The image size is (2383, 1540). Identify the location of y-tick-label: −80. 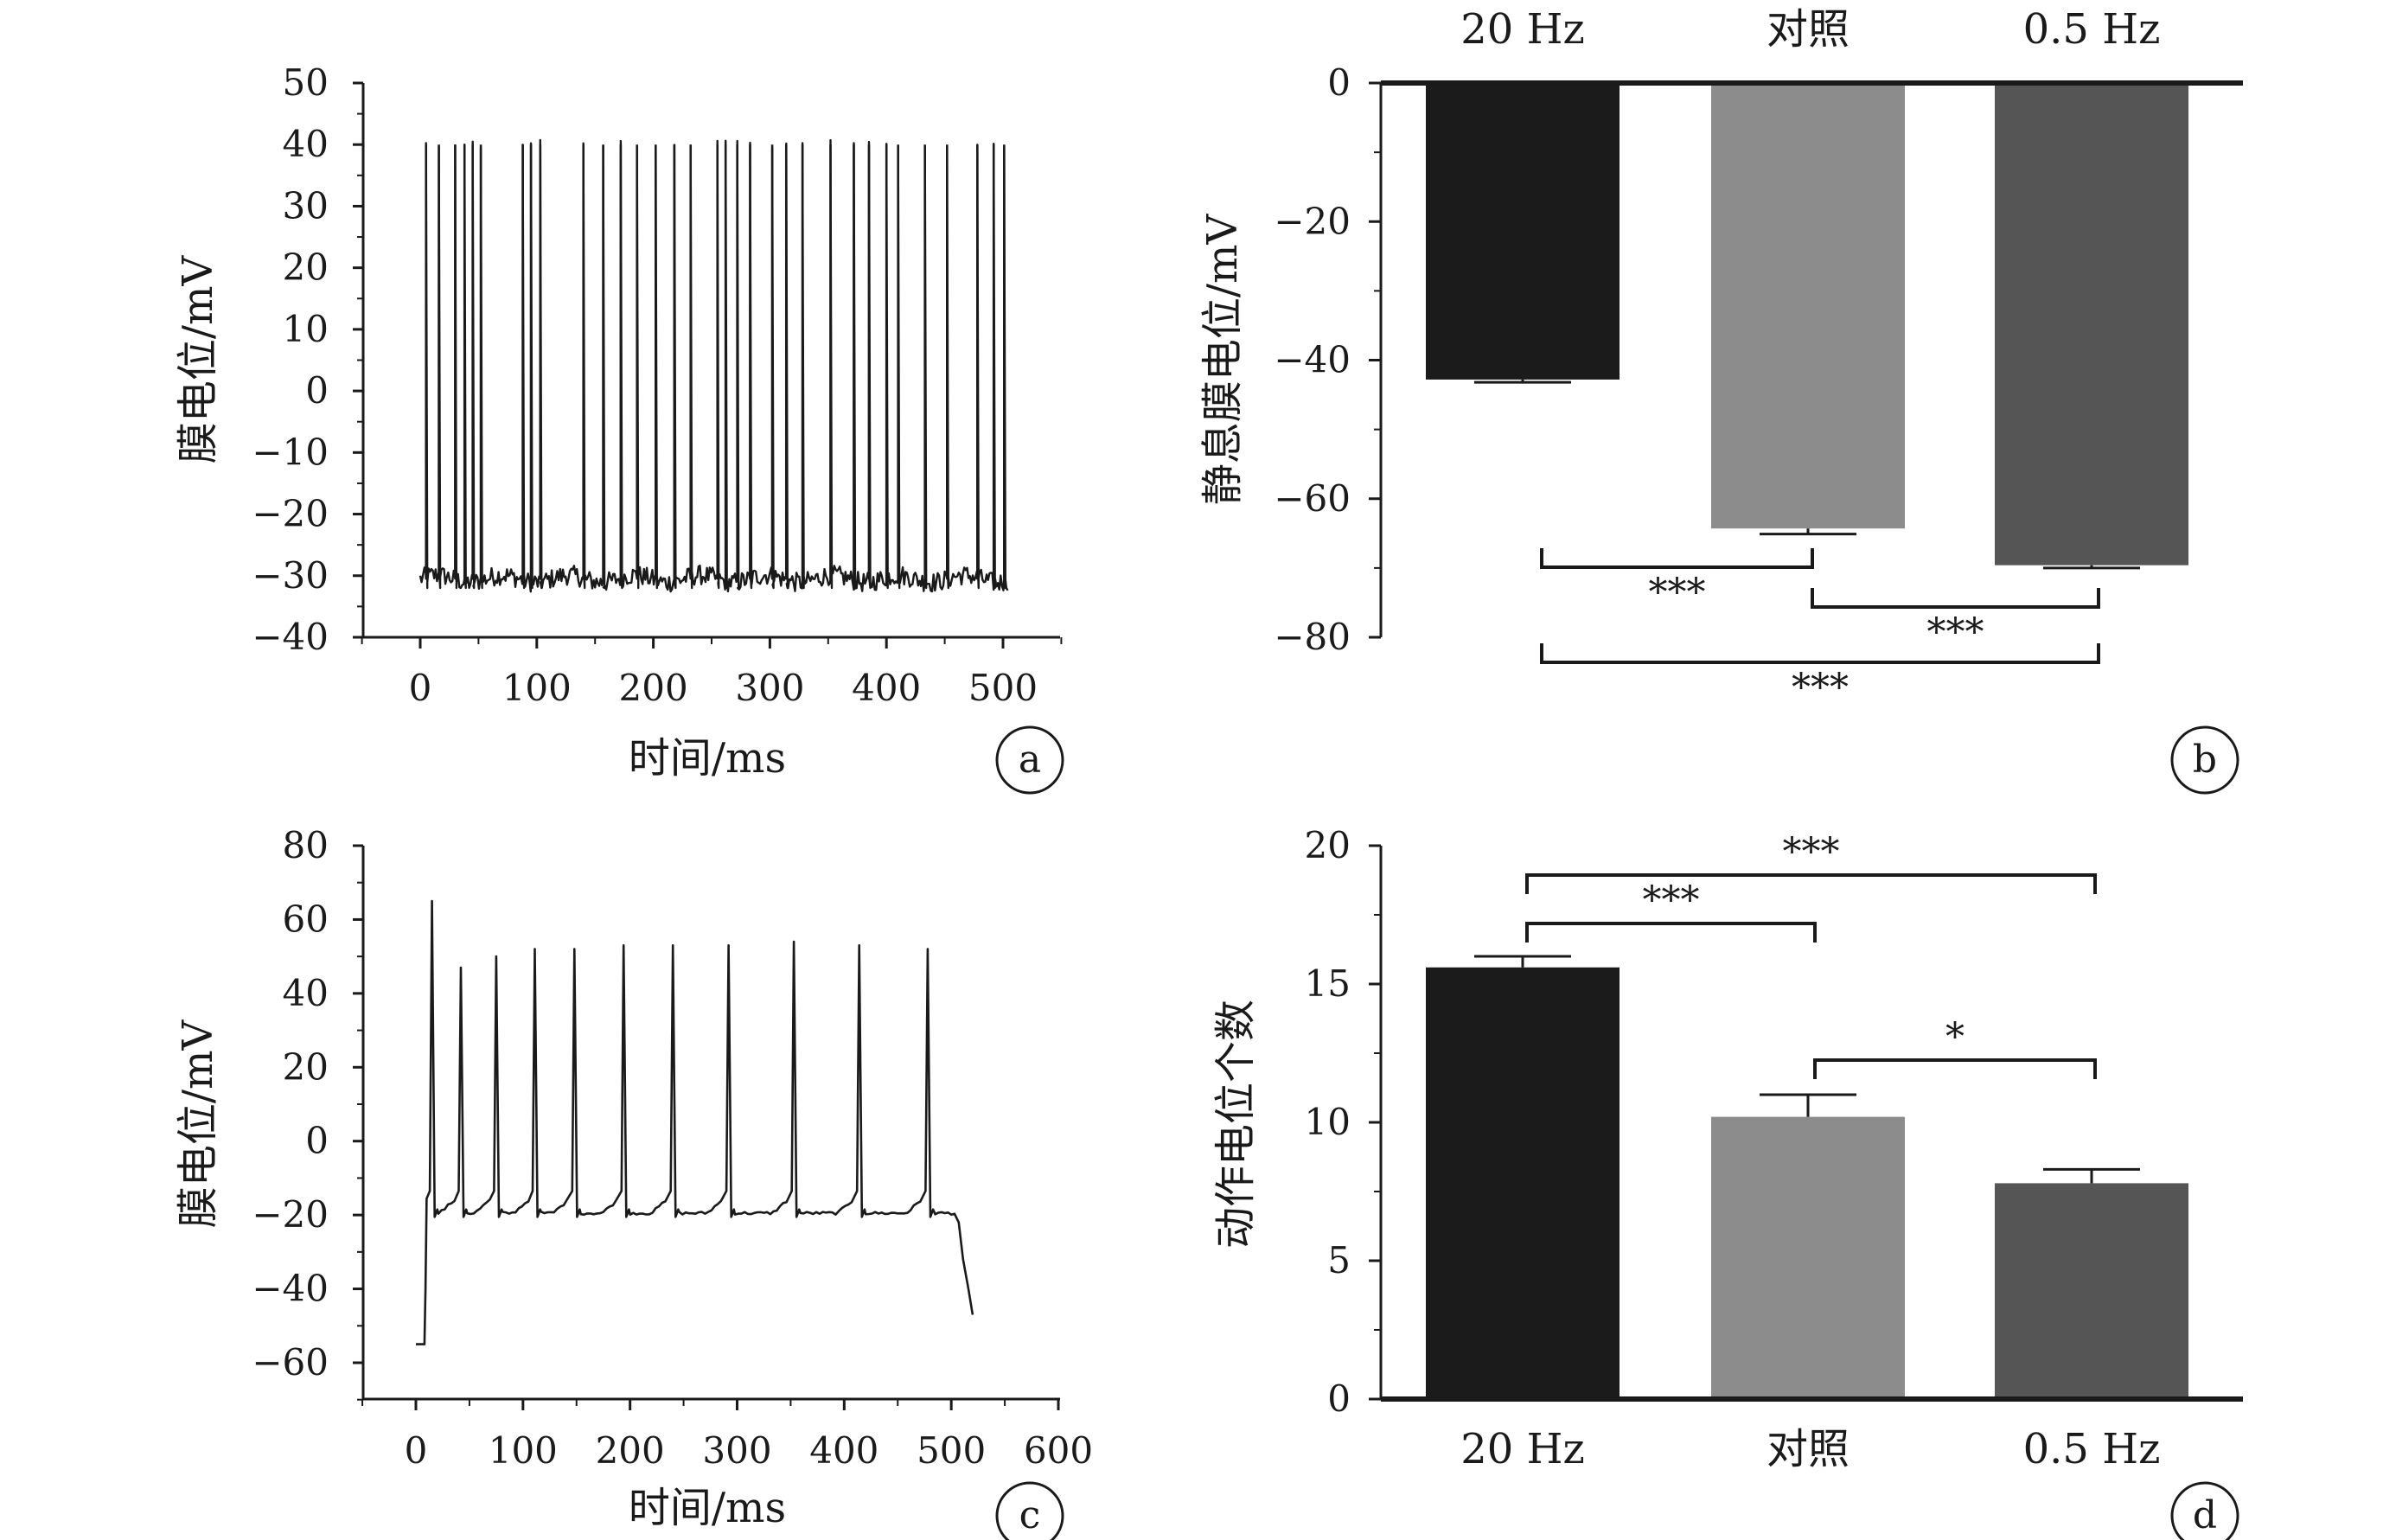
(1312, 637).